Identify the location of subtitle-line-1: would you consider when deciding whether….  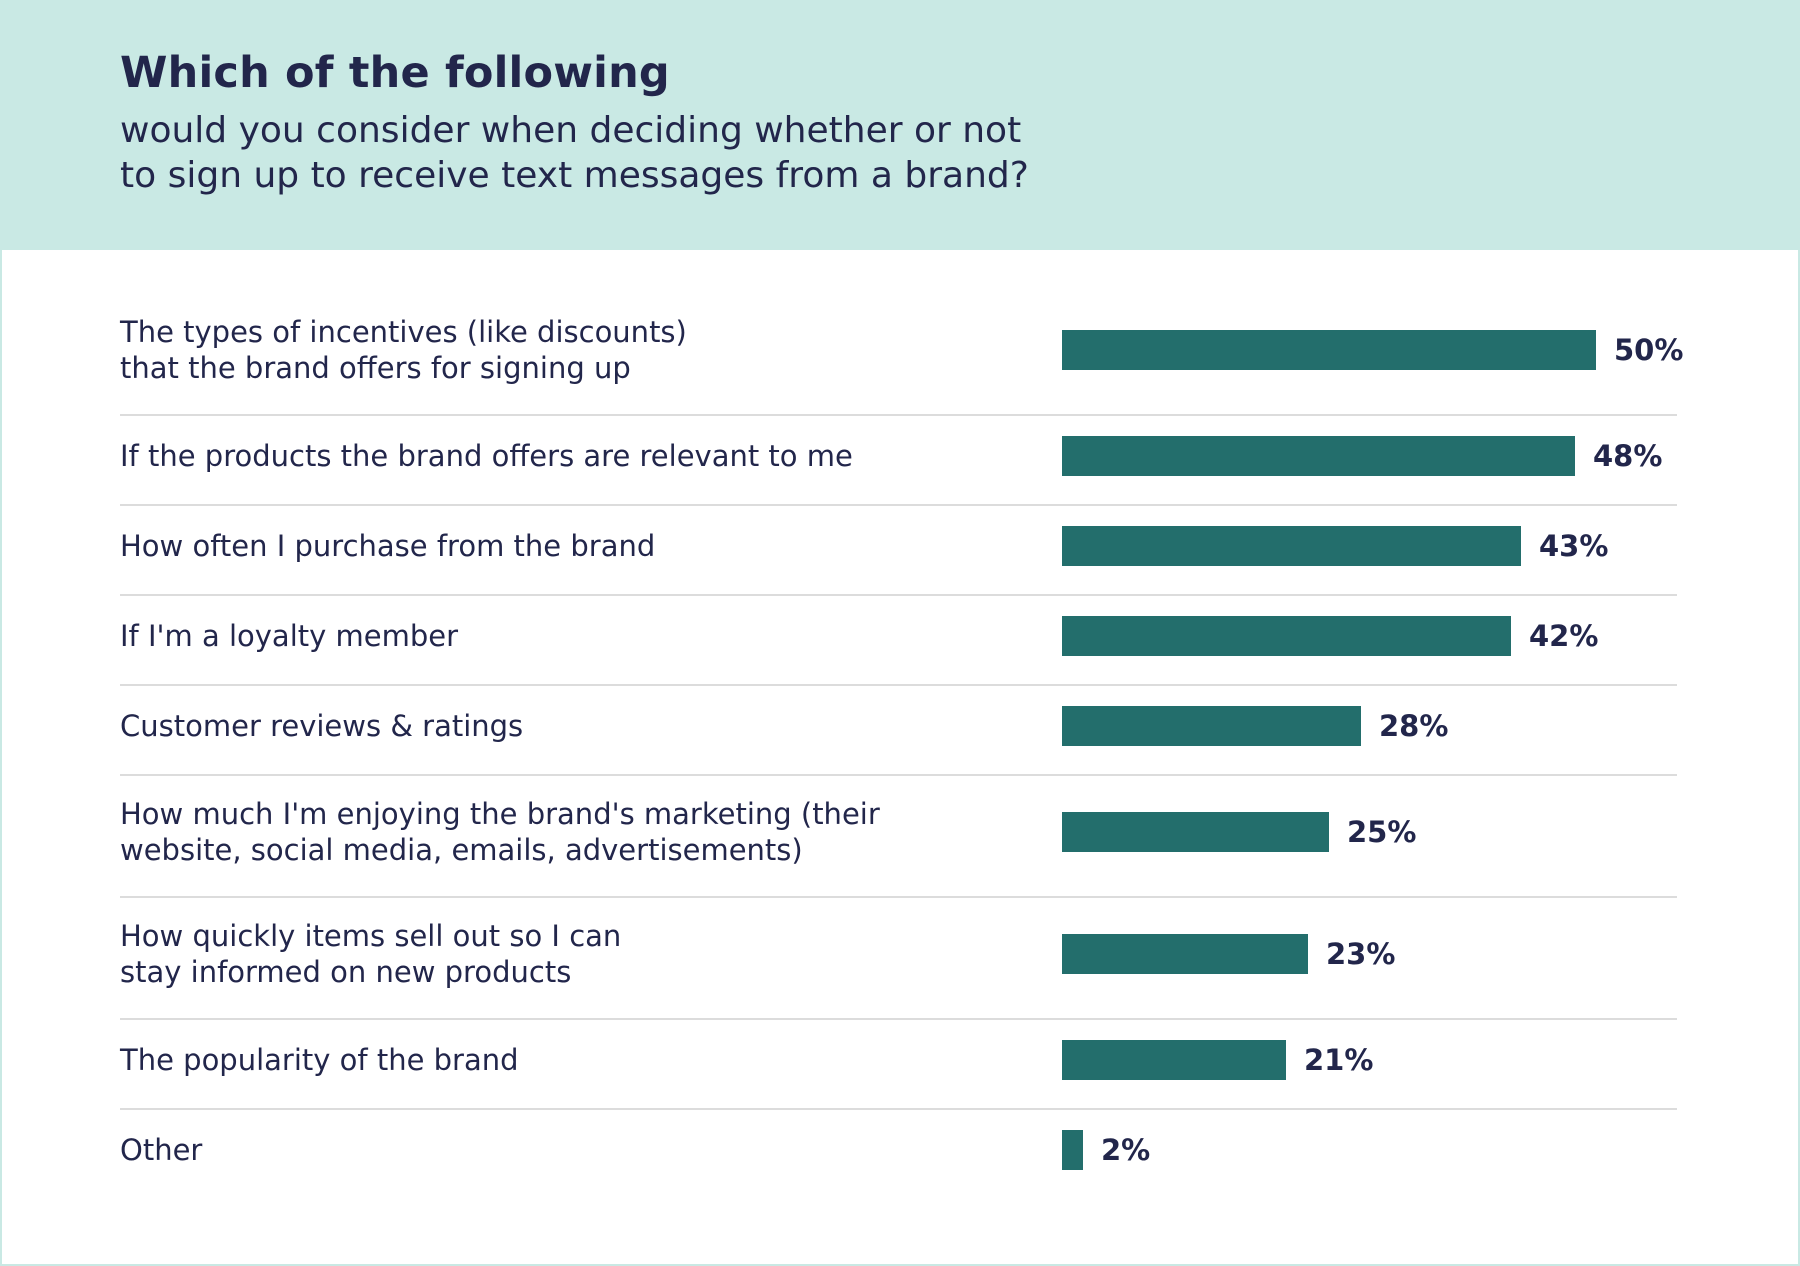
(571, 130).